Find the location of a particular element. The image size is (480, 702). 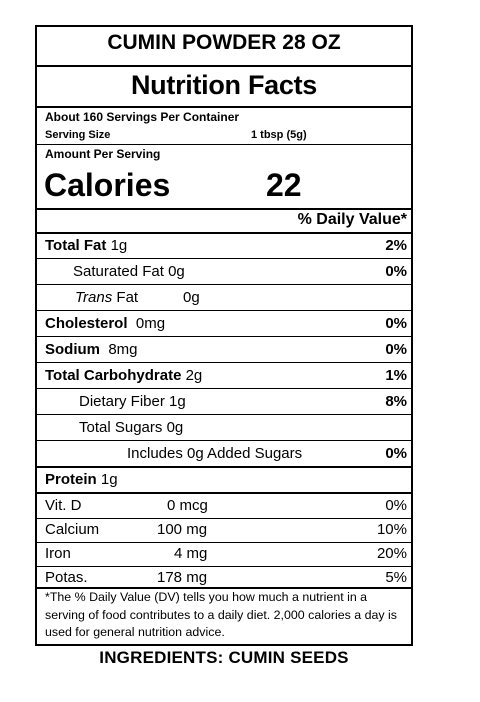

protein-row: Protein 1g is located at coordinates (81, 480).